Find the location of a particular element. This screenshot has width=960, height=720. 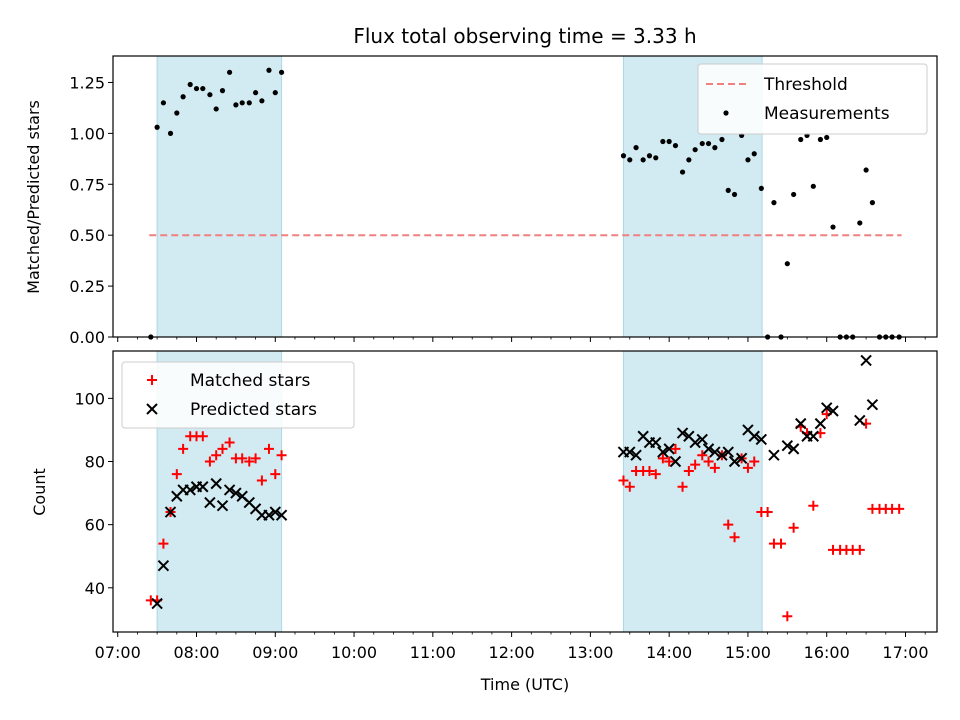

matched-legend-swatch is located at coordinates (152, 380).